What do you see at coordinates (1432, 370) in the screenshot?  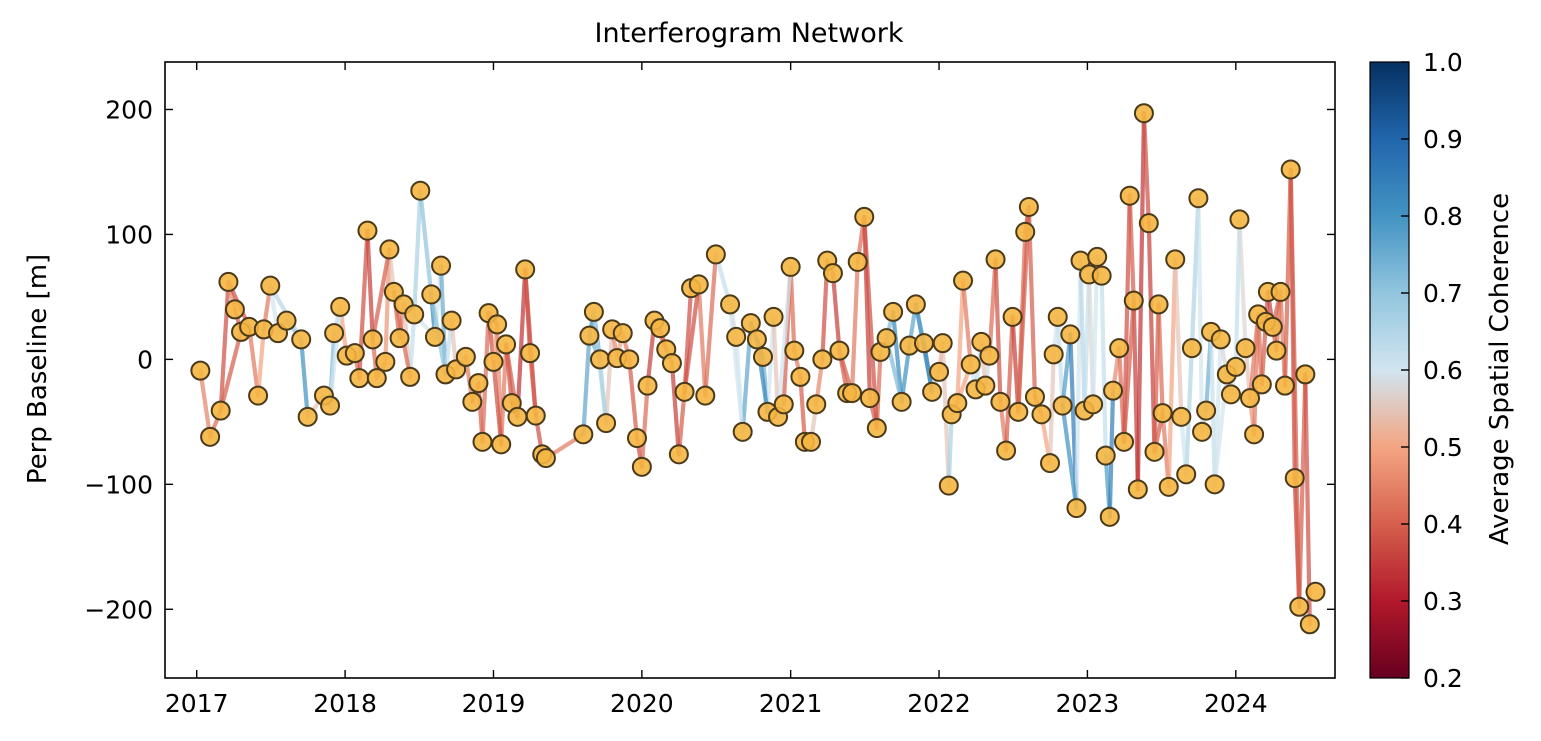 I see `colorbar-ticks: 1.0 0.9 0.8 0.7 0.6 0.5 0.4 0.3 0.2` at bounding box center [1432, 370].